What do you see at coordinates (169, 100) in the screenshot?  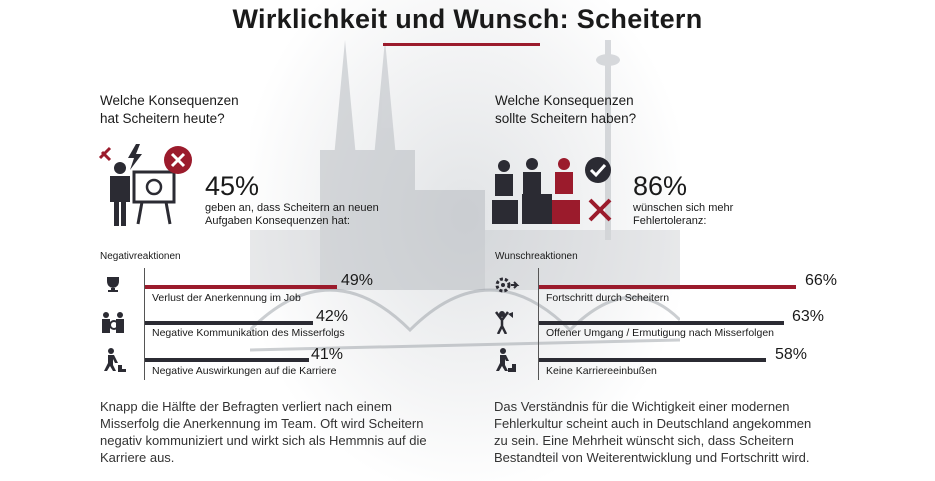 I see `left-question-line1: Welche Konsequenzen` at bounding box center [169, 100].